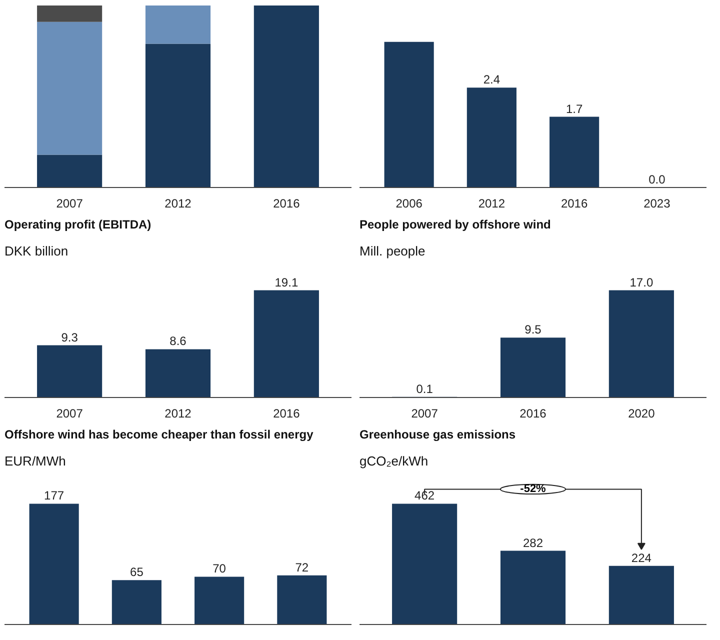  What do you see at coordinates (36, 251) in the screenshot?
I see `chart-subtitle: DKK billion` at bounding box center [36, 251].